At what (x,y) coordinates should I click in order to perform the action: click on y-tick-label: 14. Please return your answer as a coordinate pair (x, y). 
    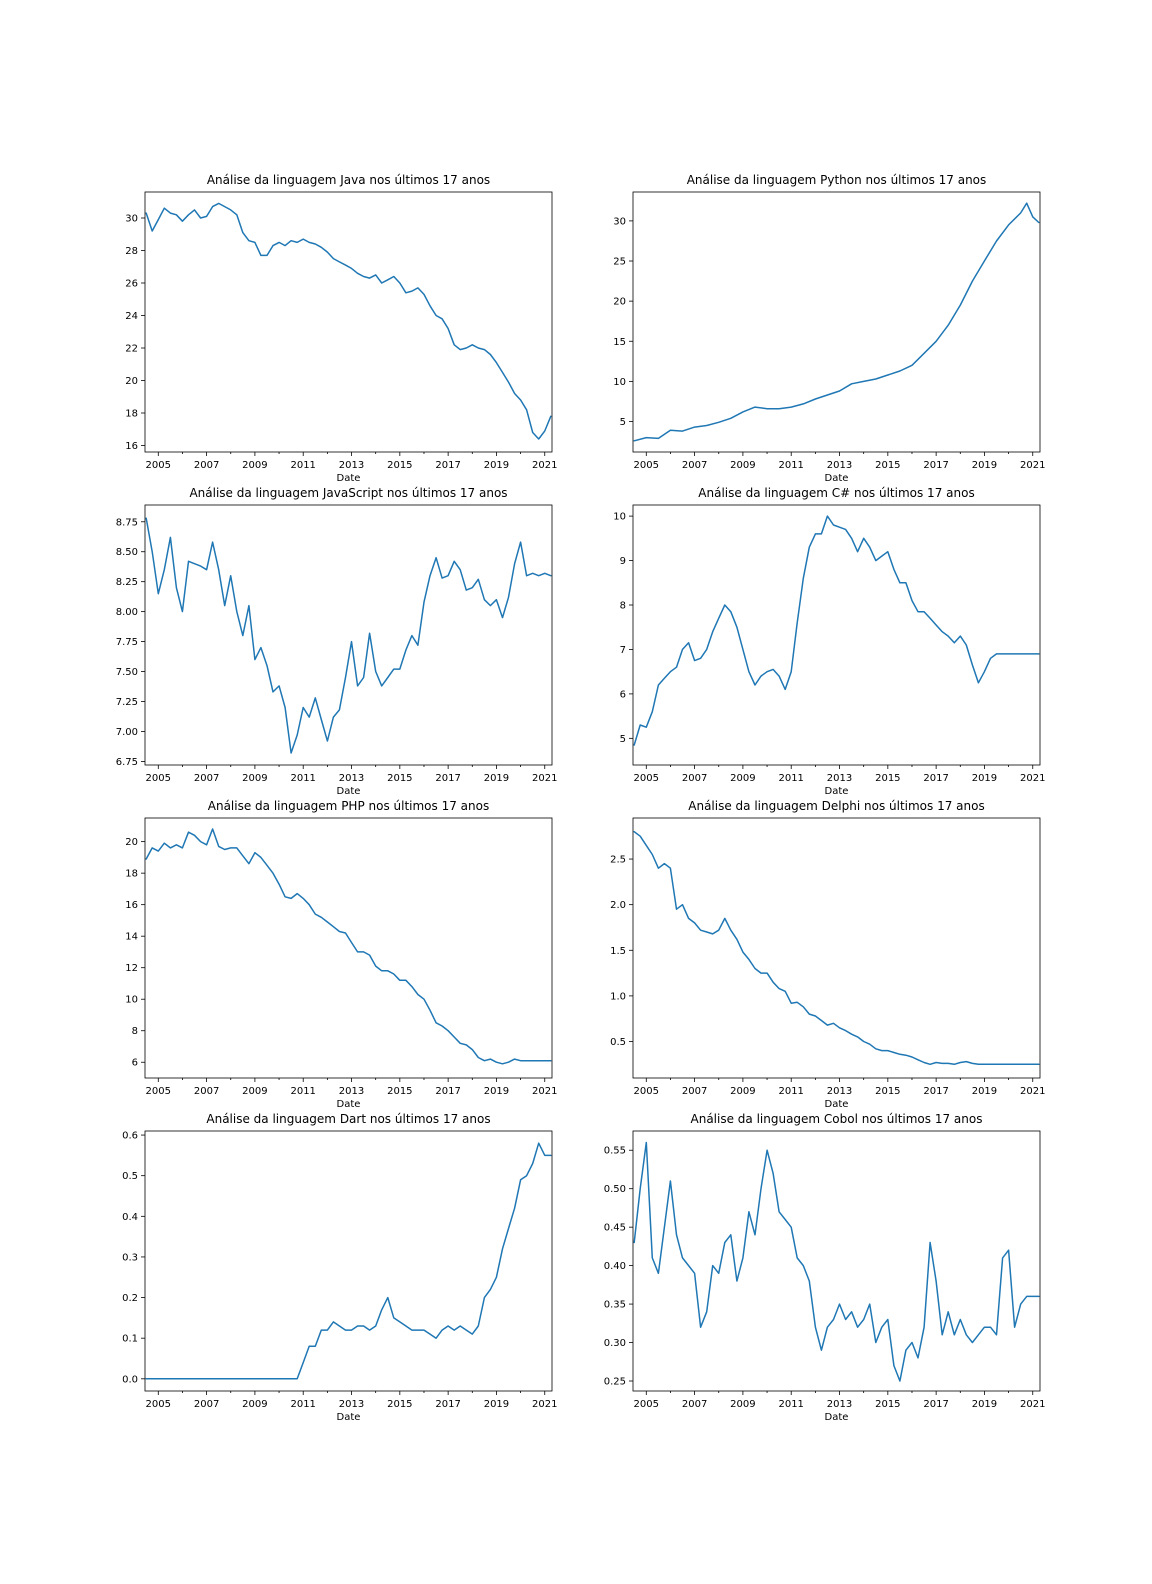
    Looking at the image, I should click on (131, 937).